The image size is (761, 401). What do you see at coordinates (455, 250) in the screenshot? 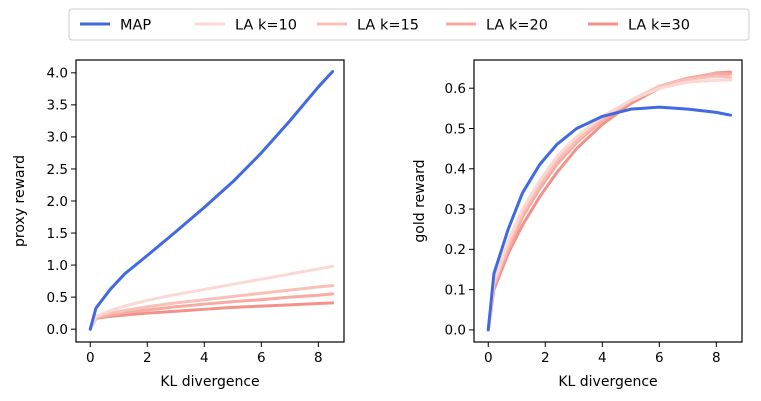
I see `y-tick-label: 0.2` at bounding box center [455, 250].